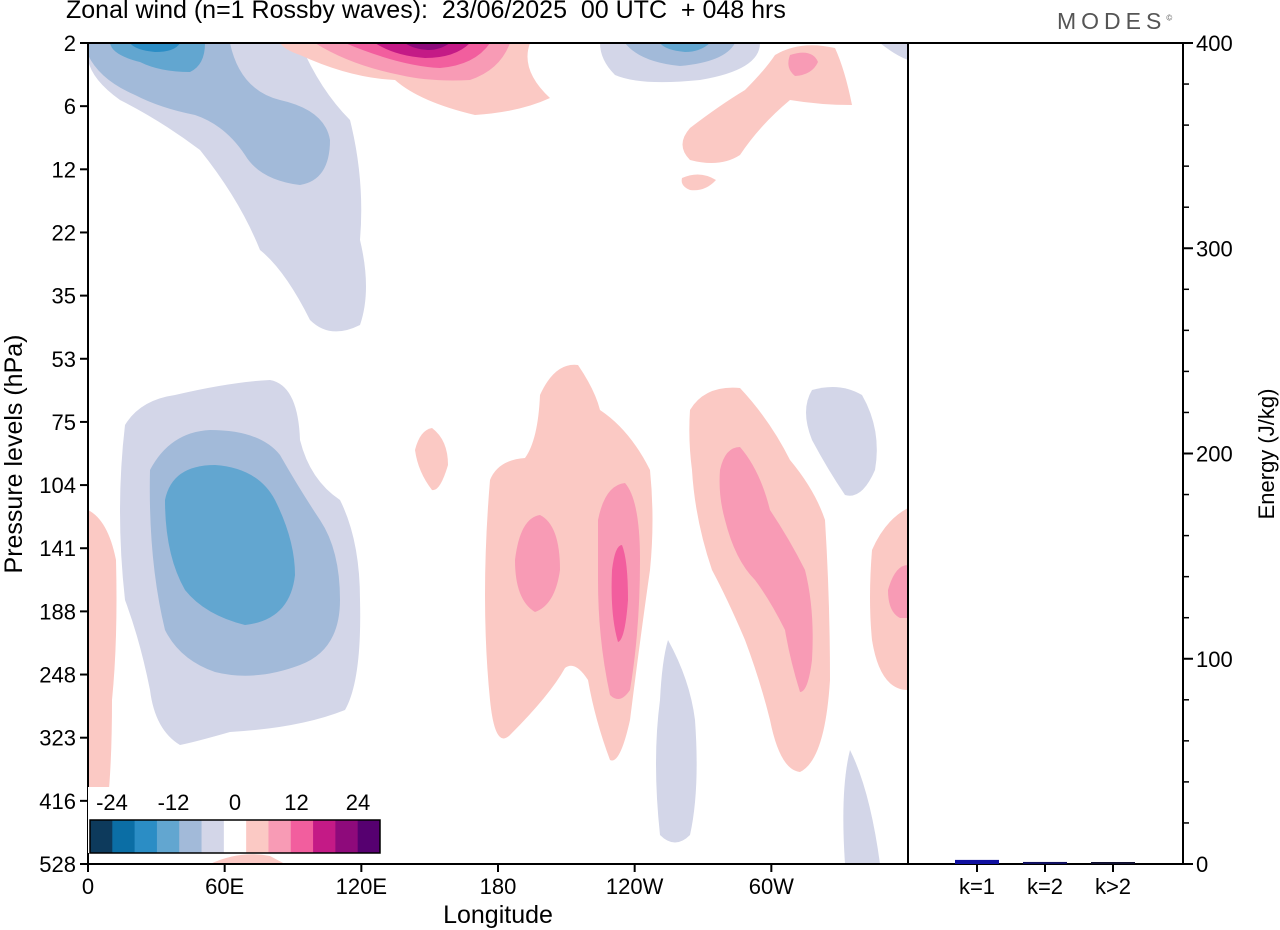 The image size is (1280, 930). I want to click on energy-category-label: k>2, so click(1113, 886).